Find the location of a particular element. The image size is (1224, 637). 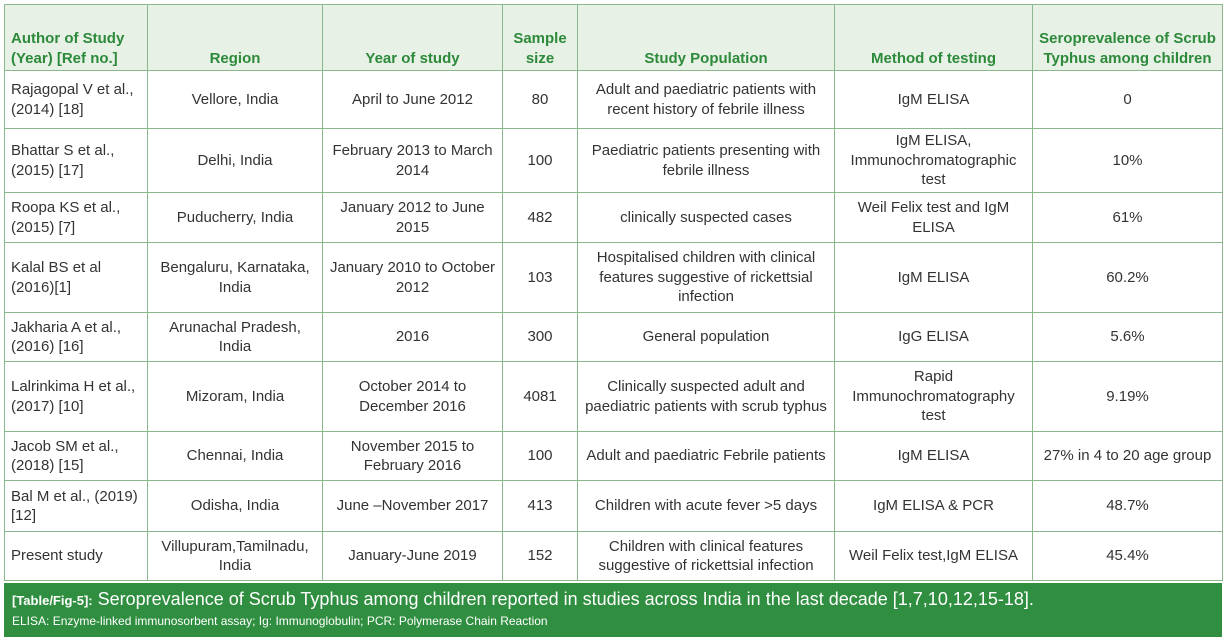

cell-population: Children with acute fever >5 days is located at coordinates (706, 506).